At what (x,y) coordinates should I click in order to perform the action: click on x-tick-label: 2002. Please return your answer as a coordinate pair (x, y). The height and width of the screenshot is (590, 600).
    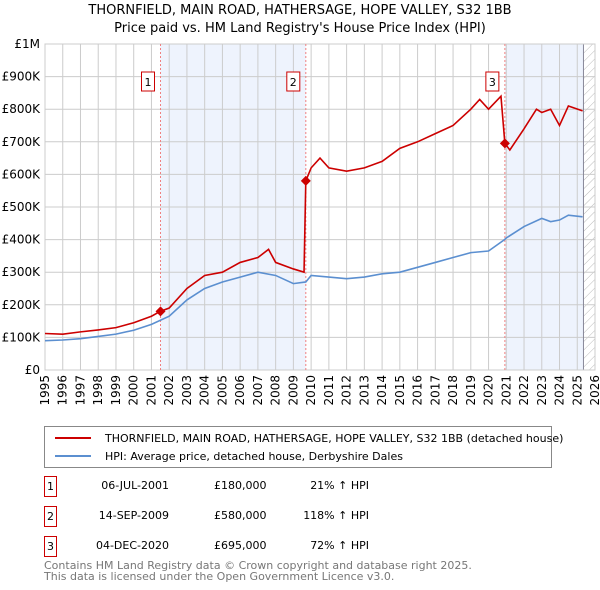
    Looking at the image, I should click on (169, 390).